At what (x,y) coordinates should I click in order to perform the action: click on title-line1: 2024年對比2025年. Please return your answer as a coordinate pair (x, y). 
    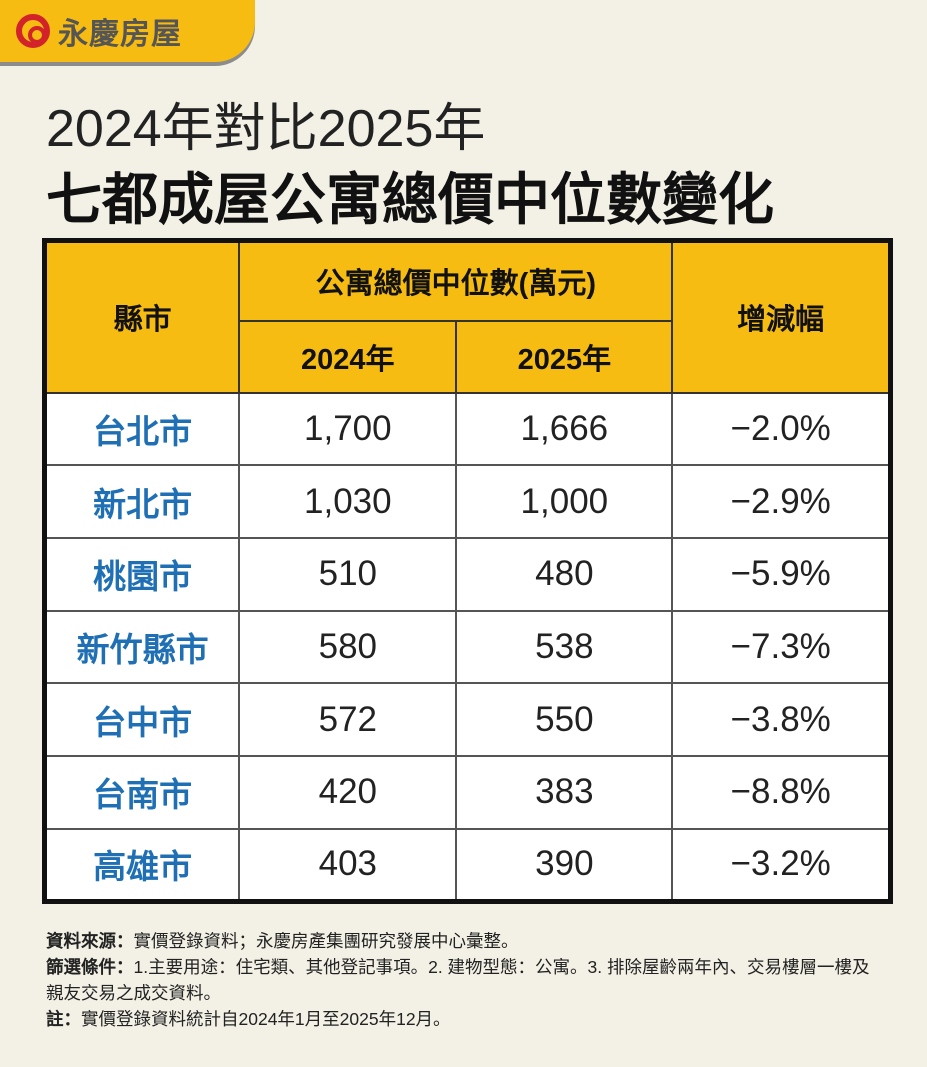
    Looking at the image, I should click on (266, 129).